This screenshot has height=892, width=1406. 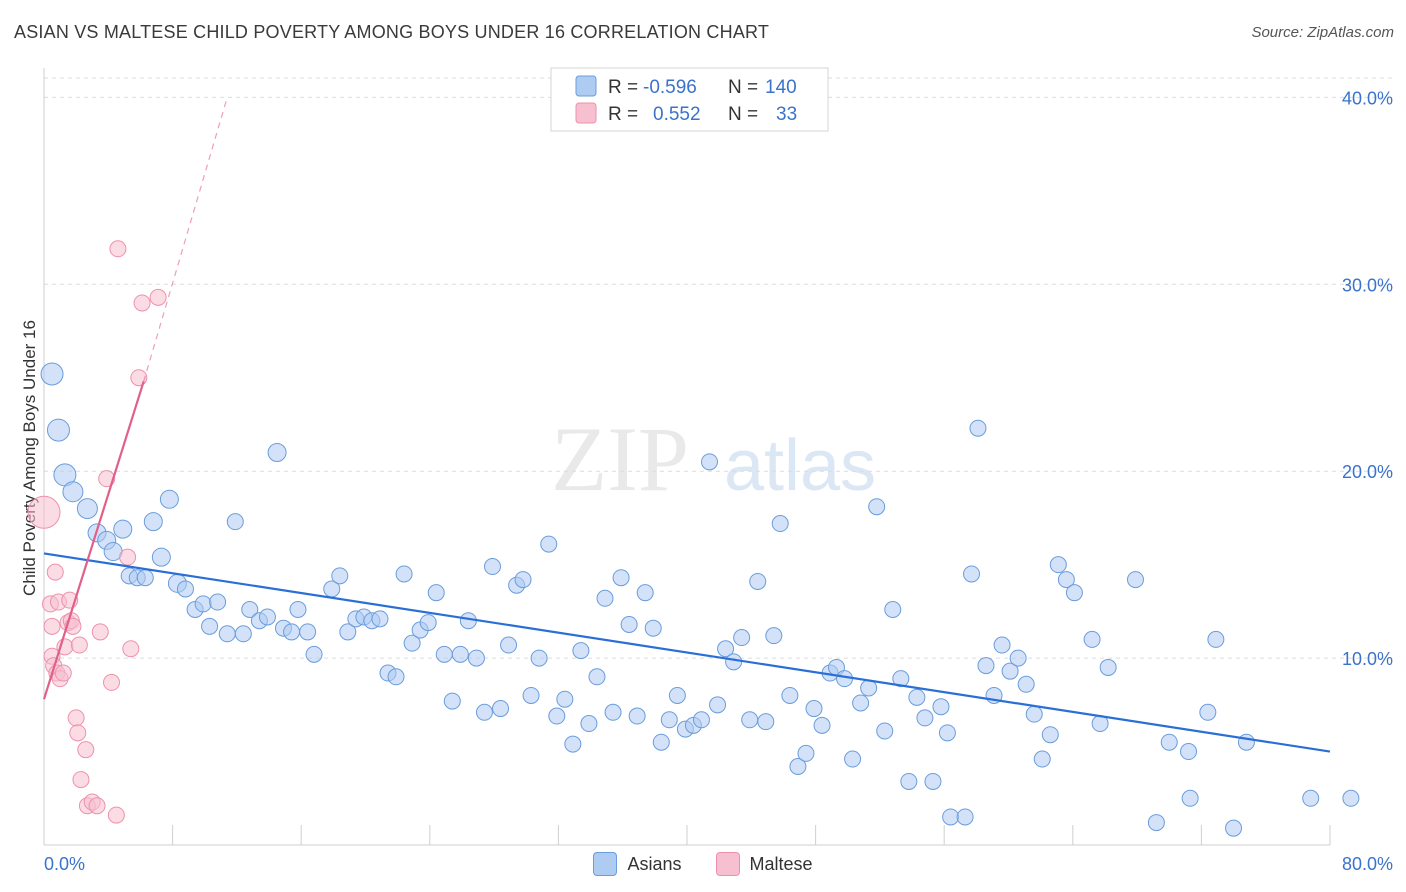 What do you see at coordinates (786, 114) in the screenshot?
I see `stats-n-value-maltese: 33` at bounding box center [786, 114].